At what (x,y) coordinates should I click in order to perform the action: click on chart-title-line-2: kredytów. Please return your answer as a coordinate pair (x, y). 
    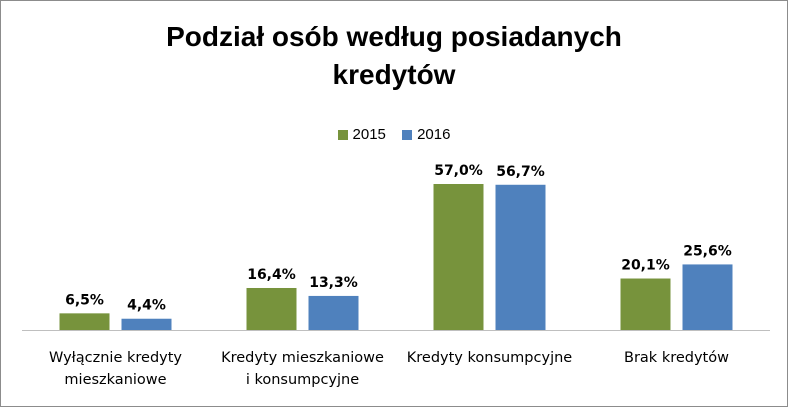
    Looking at the image, I should click on (394, 74).